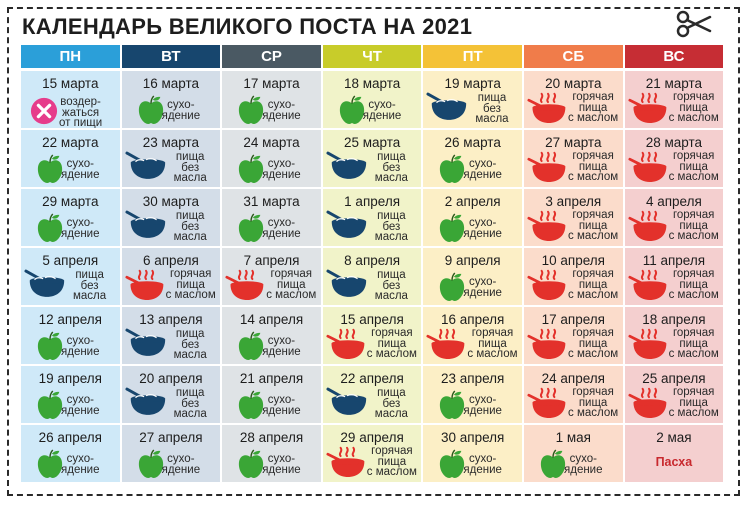 The height and width of the screenshot is (509, 750). I want to click on calendar-day-cell: 8 апреля пища без масла, so click(372, 276).